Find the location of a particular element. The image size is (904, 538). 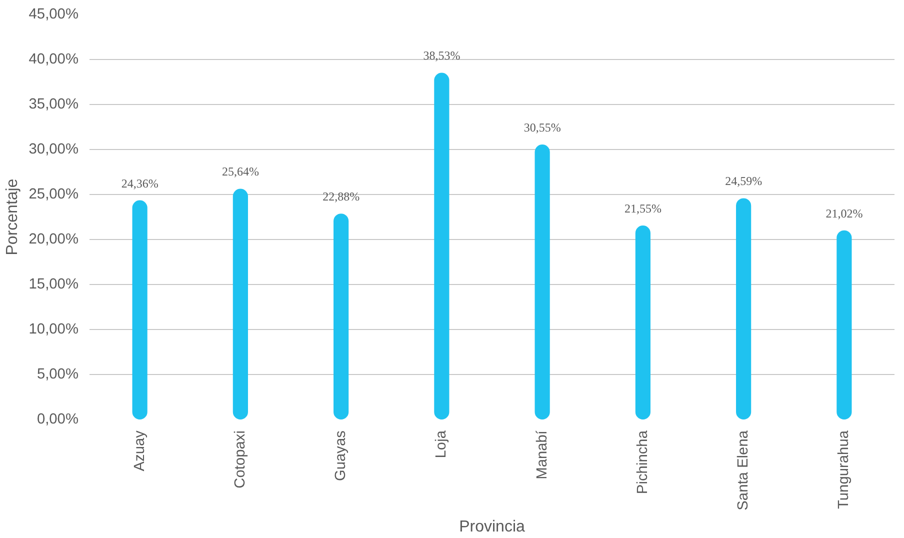

y-tick-label: 0,00% is located at coordinates (57, 420).